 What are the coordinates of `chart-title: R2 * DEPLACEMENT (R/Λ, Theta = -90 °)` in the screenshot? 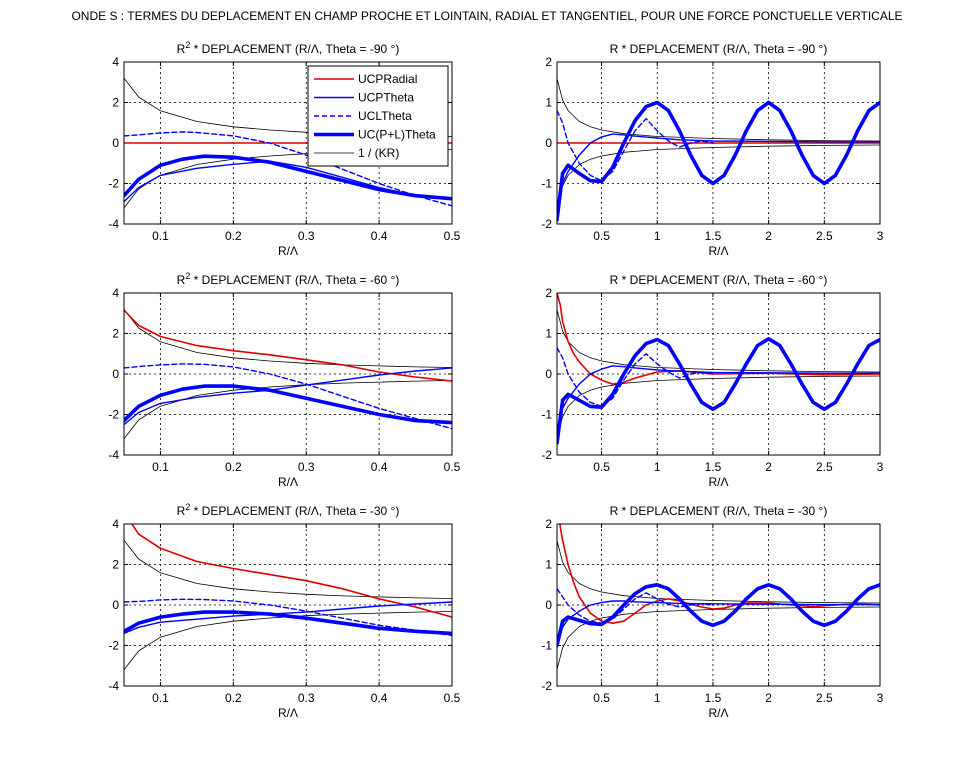 It's located at (288, 48).